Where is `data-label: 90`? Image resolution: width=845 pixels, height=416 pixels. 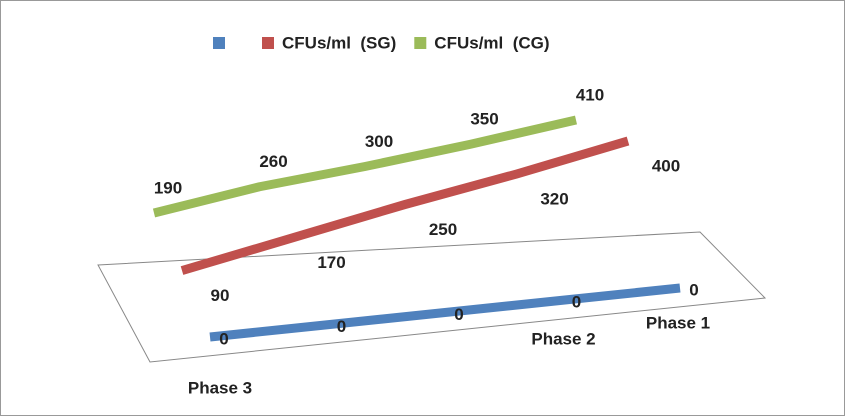
data-label: 90 is located at coordinates (220, 295).